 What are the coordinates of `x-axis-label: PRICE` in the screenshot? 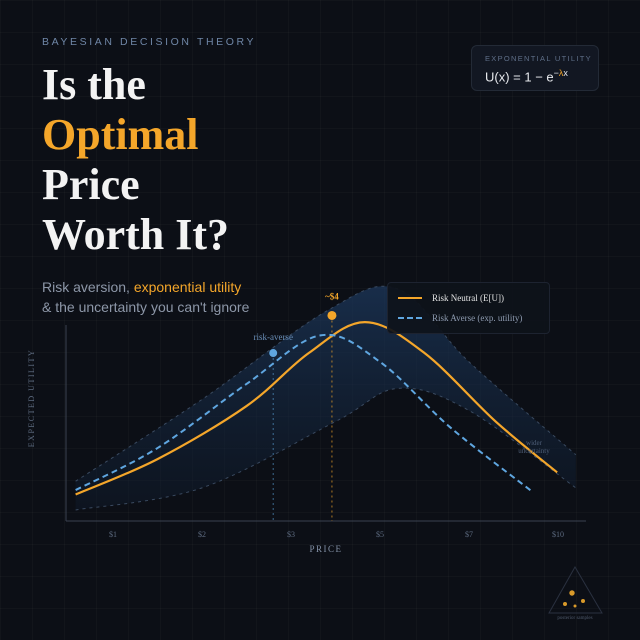 It's located at (325, 549).